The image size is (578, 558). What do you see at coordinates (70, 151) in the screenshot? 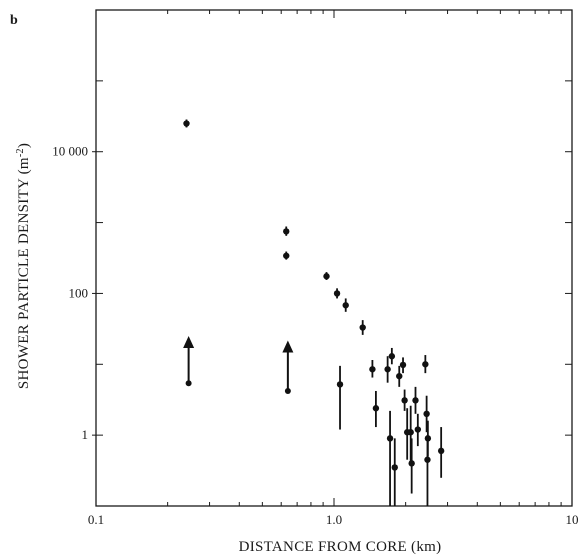
I see `y-tick-label: 10 000` at bounding box center [70, 151].